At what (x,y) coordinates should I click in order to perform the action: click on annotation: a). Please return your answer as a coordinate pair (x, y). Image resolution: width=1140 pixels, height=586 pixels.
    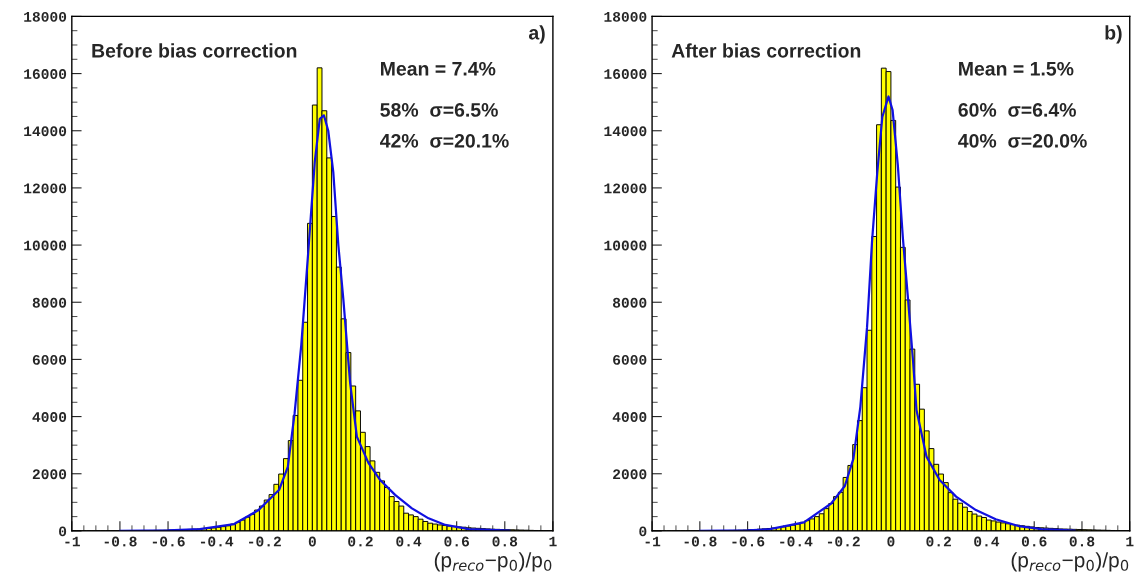
    Looking at the image, I should click on (536, 34).